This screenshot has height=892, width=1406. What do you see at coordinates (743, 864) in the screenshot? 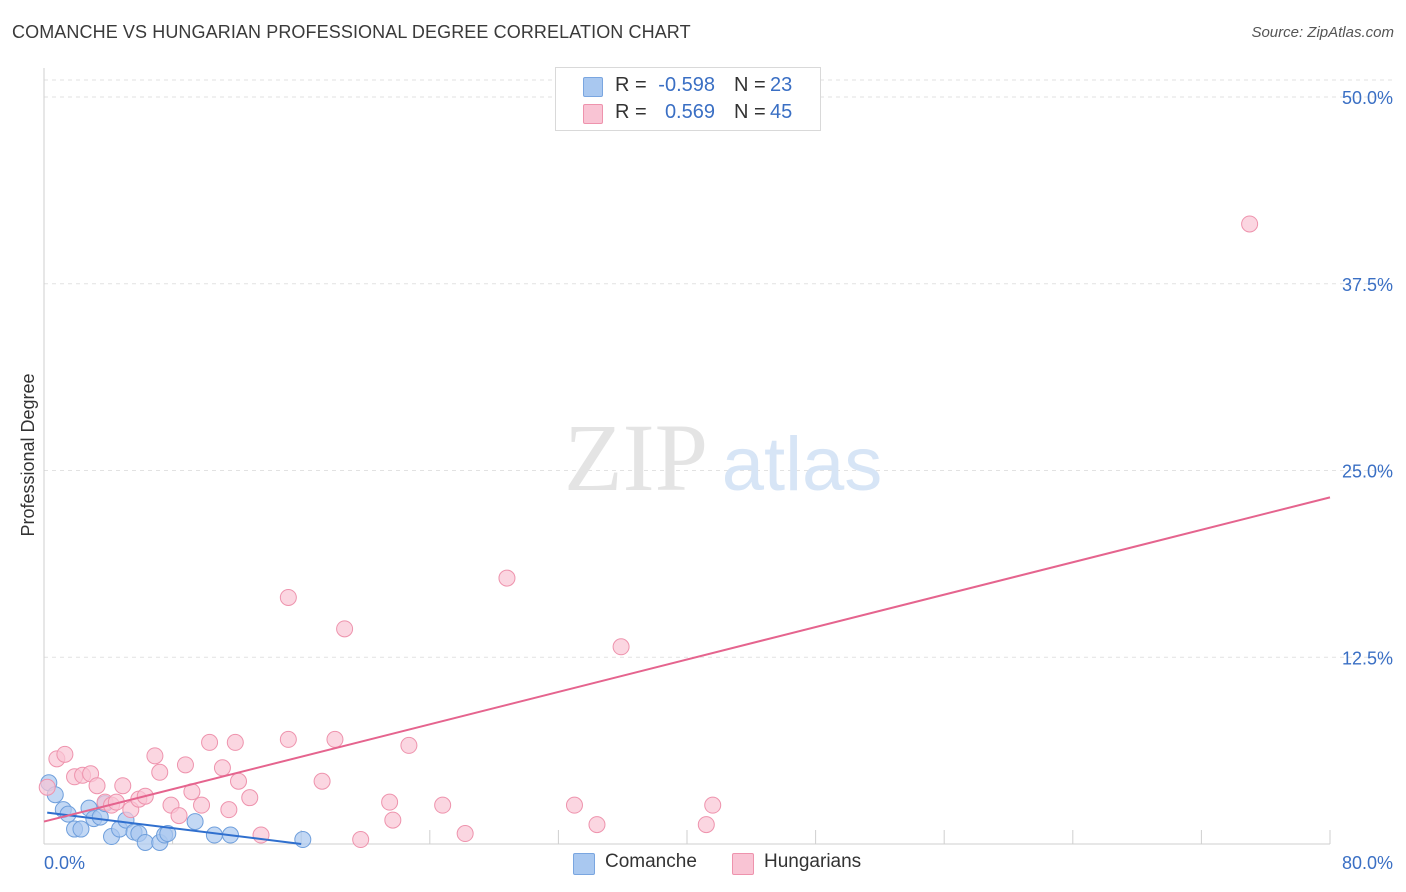
I see `hungarians-legend-swatch` at bounding box center [743, 864].